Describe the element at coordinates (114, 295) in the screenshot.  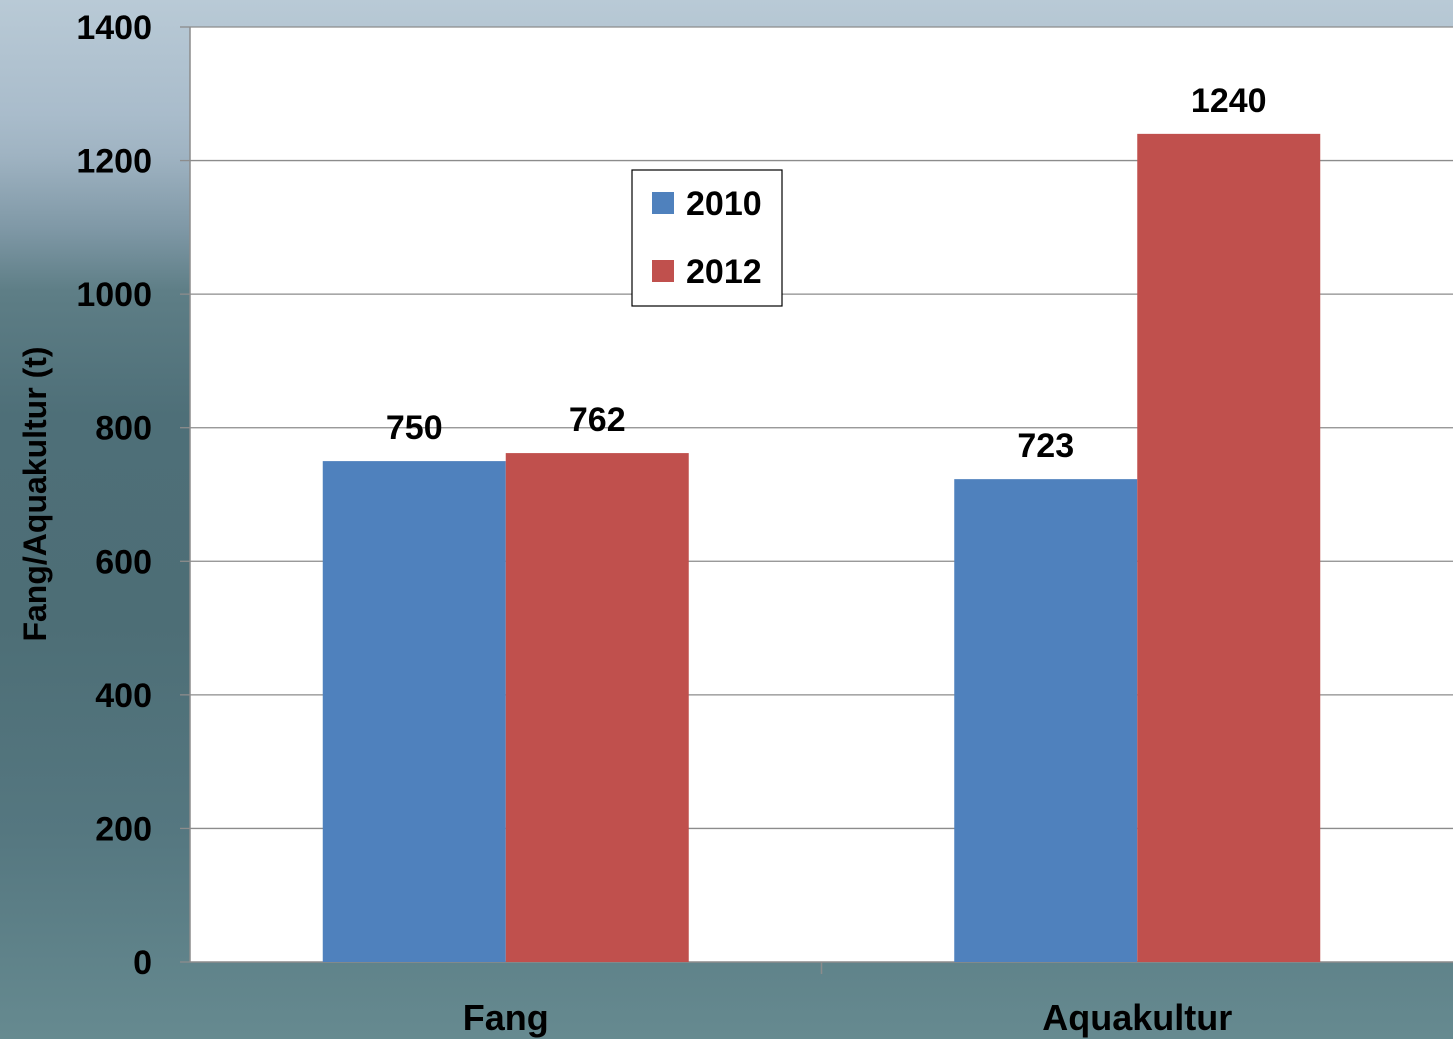
I see `y-tick-label: 1000` at that location.